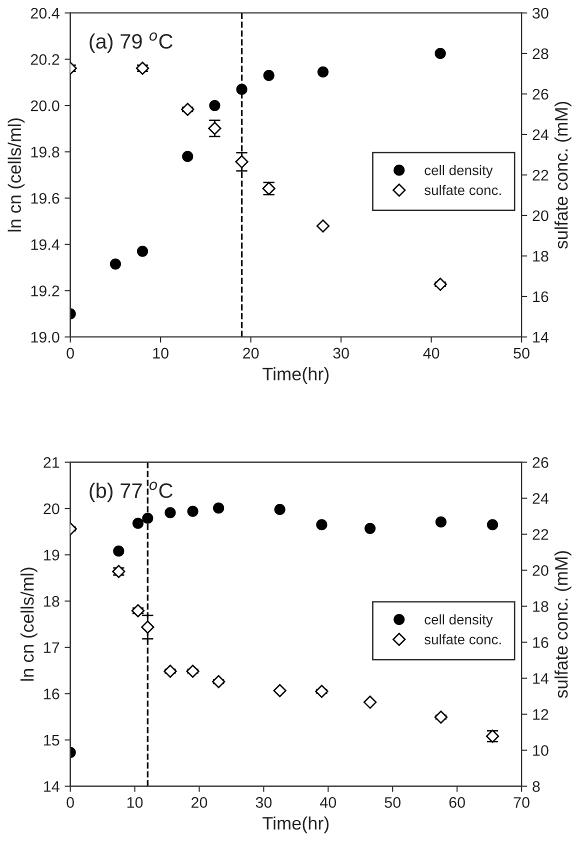 This screenshot has height=864, width=586. I want to click on y-tick-label: 20.4, so click(45, 13).